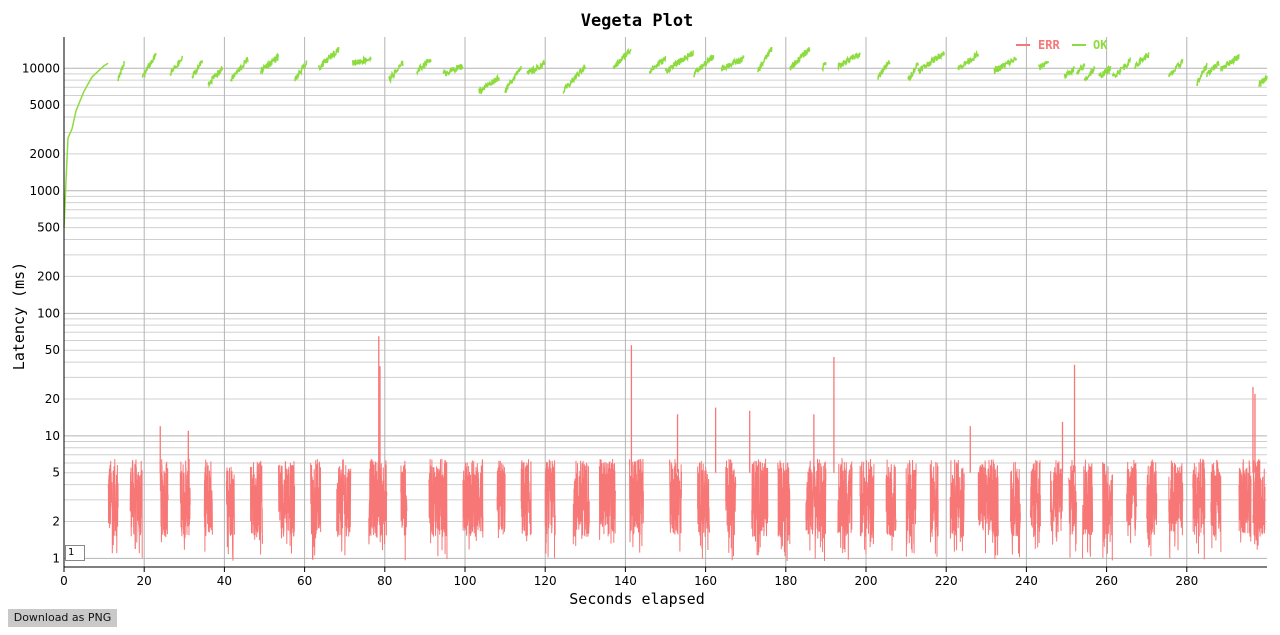 Image resolution: width=1280 pixels, height=635 pixels. I want to click on y-tick-label: 50, so click(52, 350).